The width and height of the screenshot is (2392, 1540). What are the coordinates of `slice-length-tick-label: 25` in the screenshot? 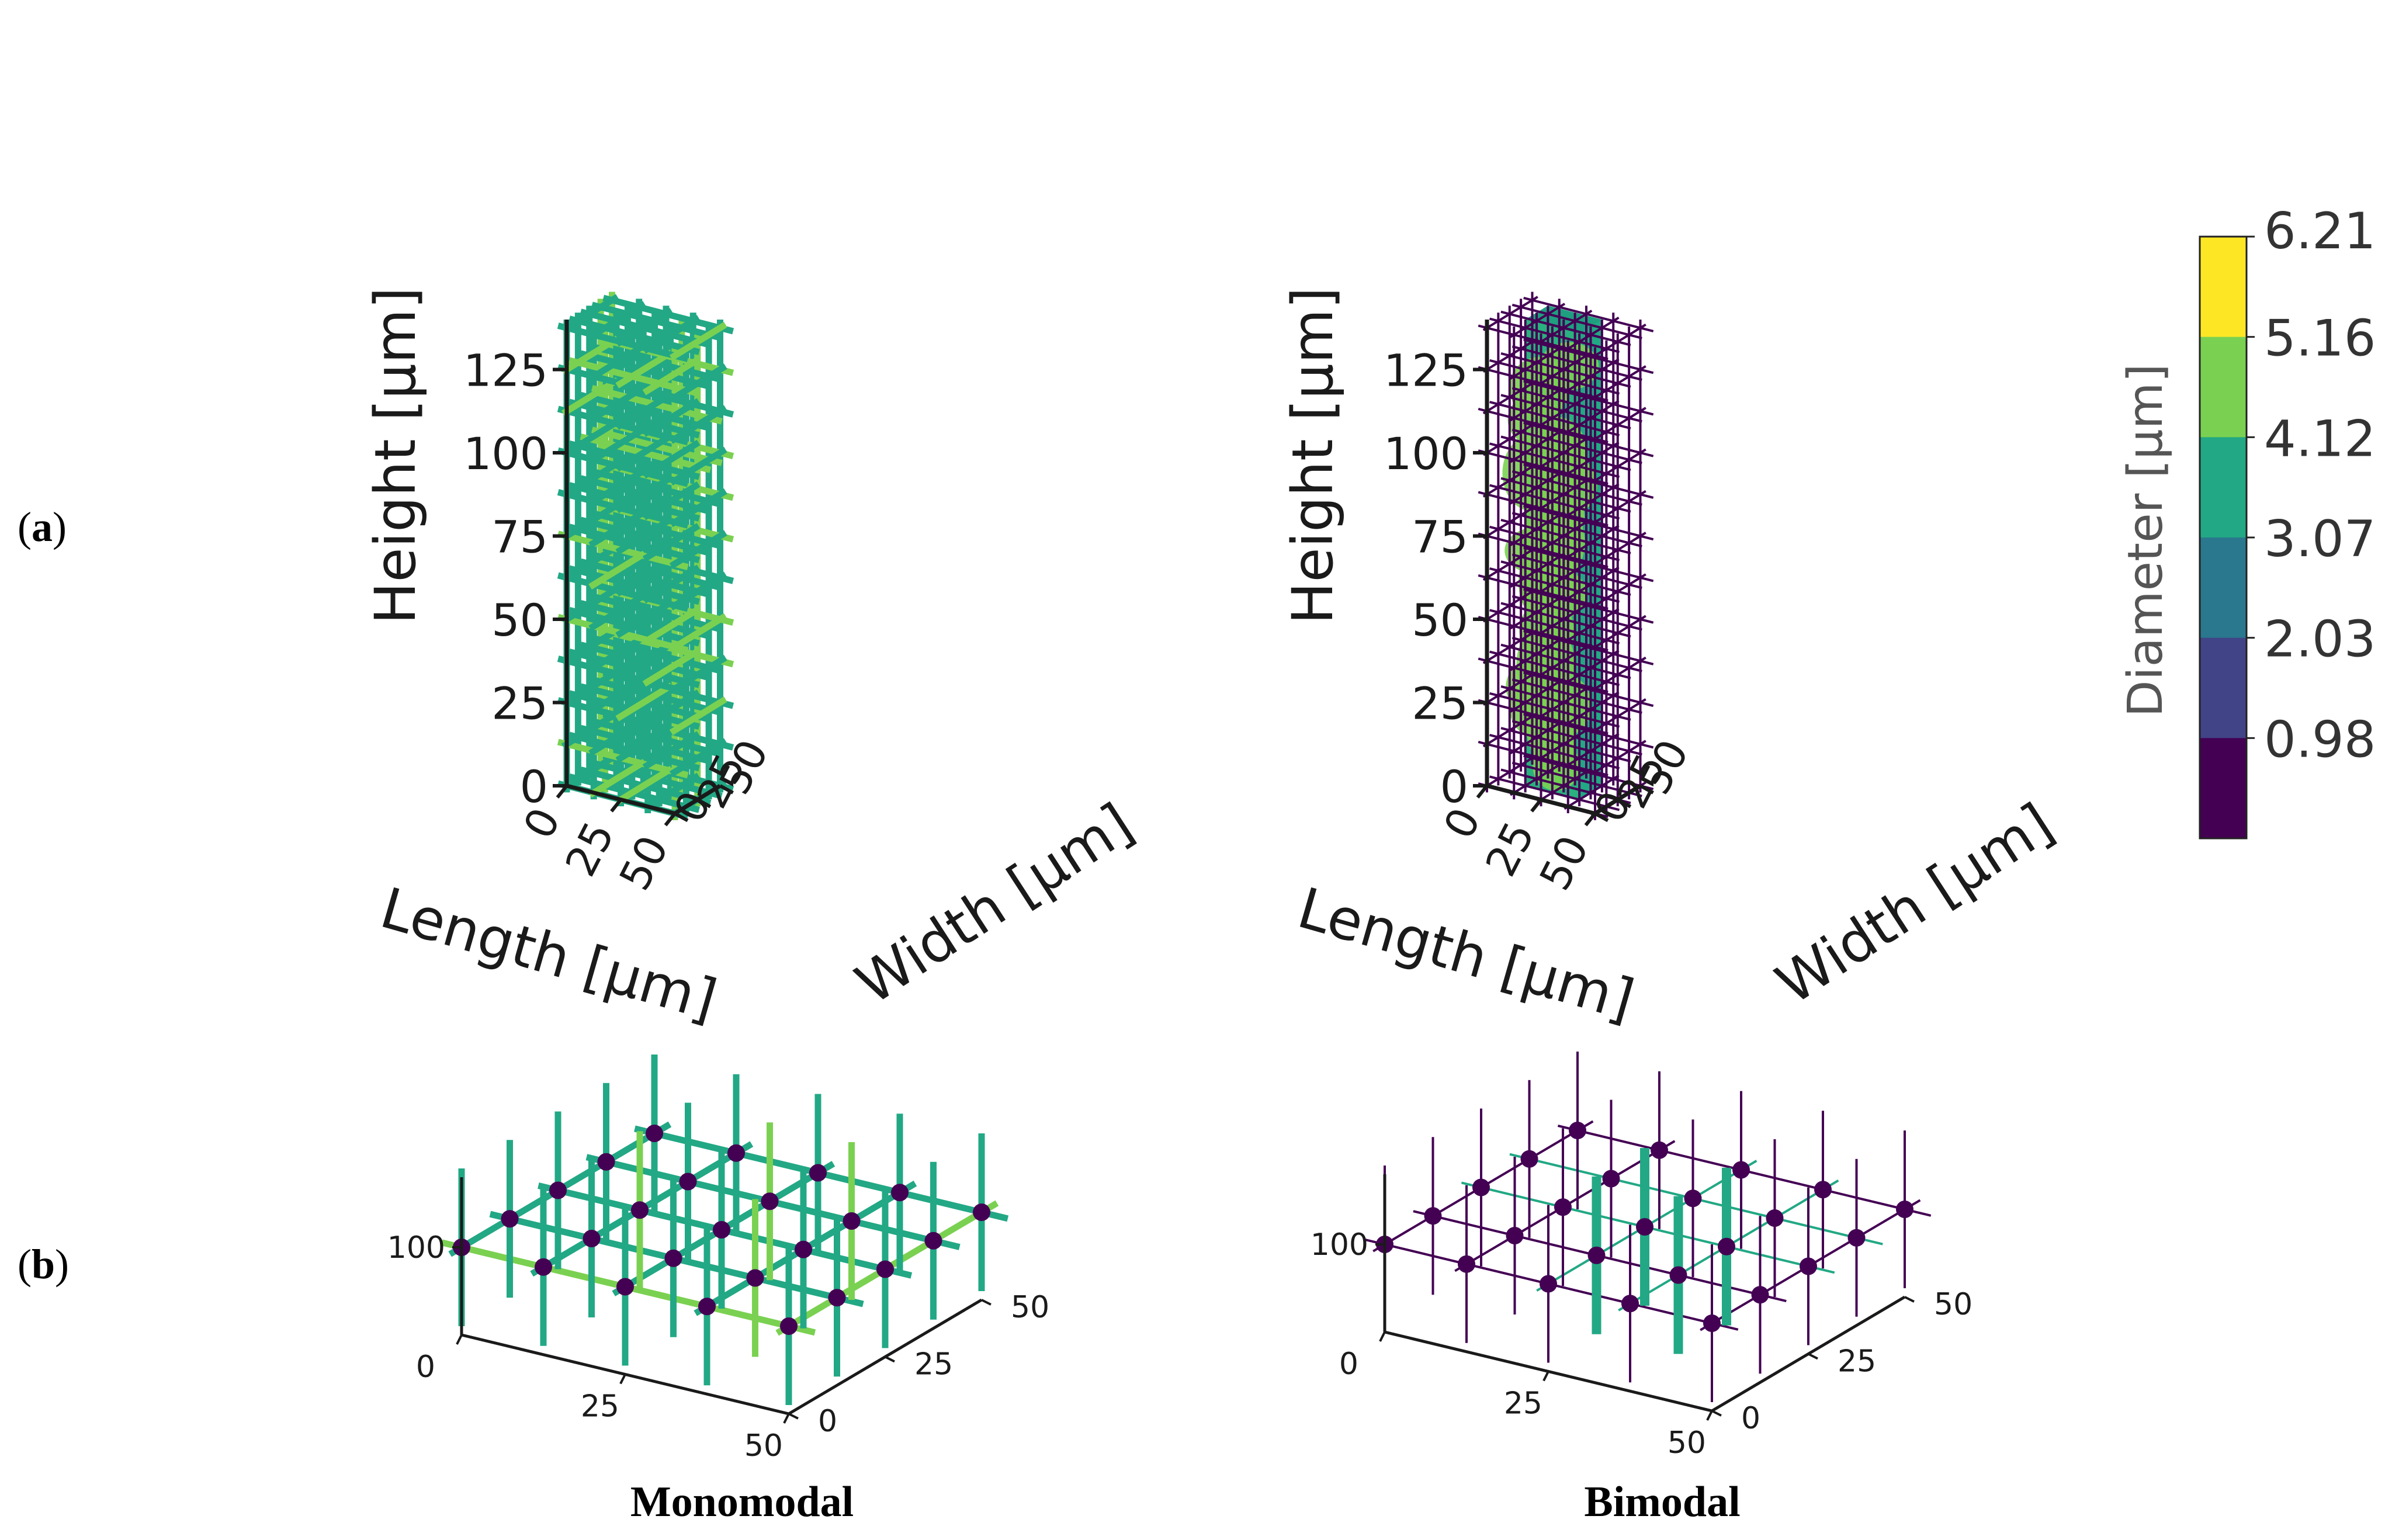 It's located at (1523, 1404).